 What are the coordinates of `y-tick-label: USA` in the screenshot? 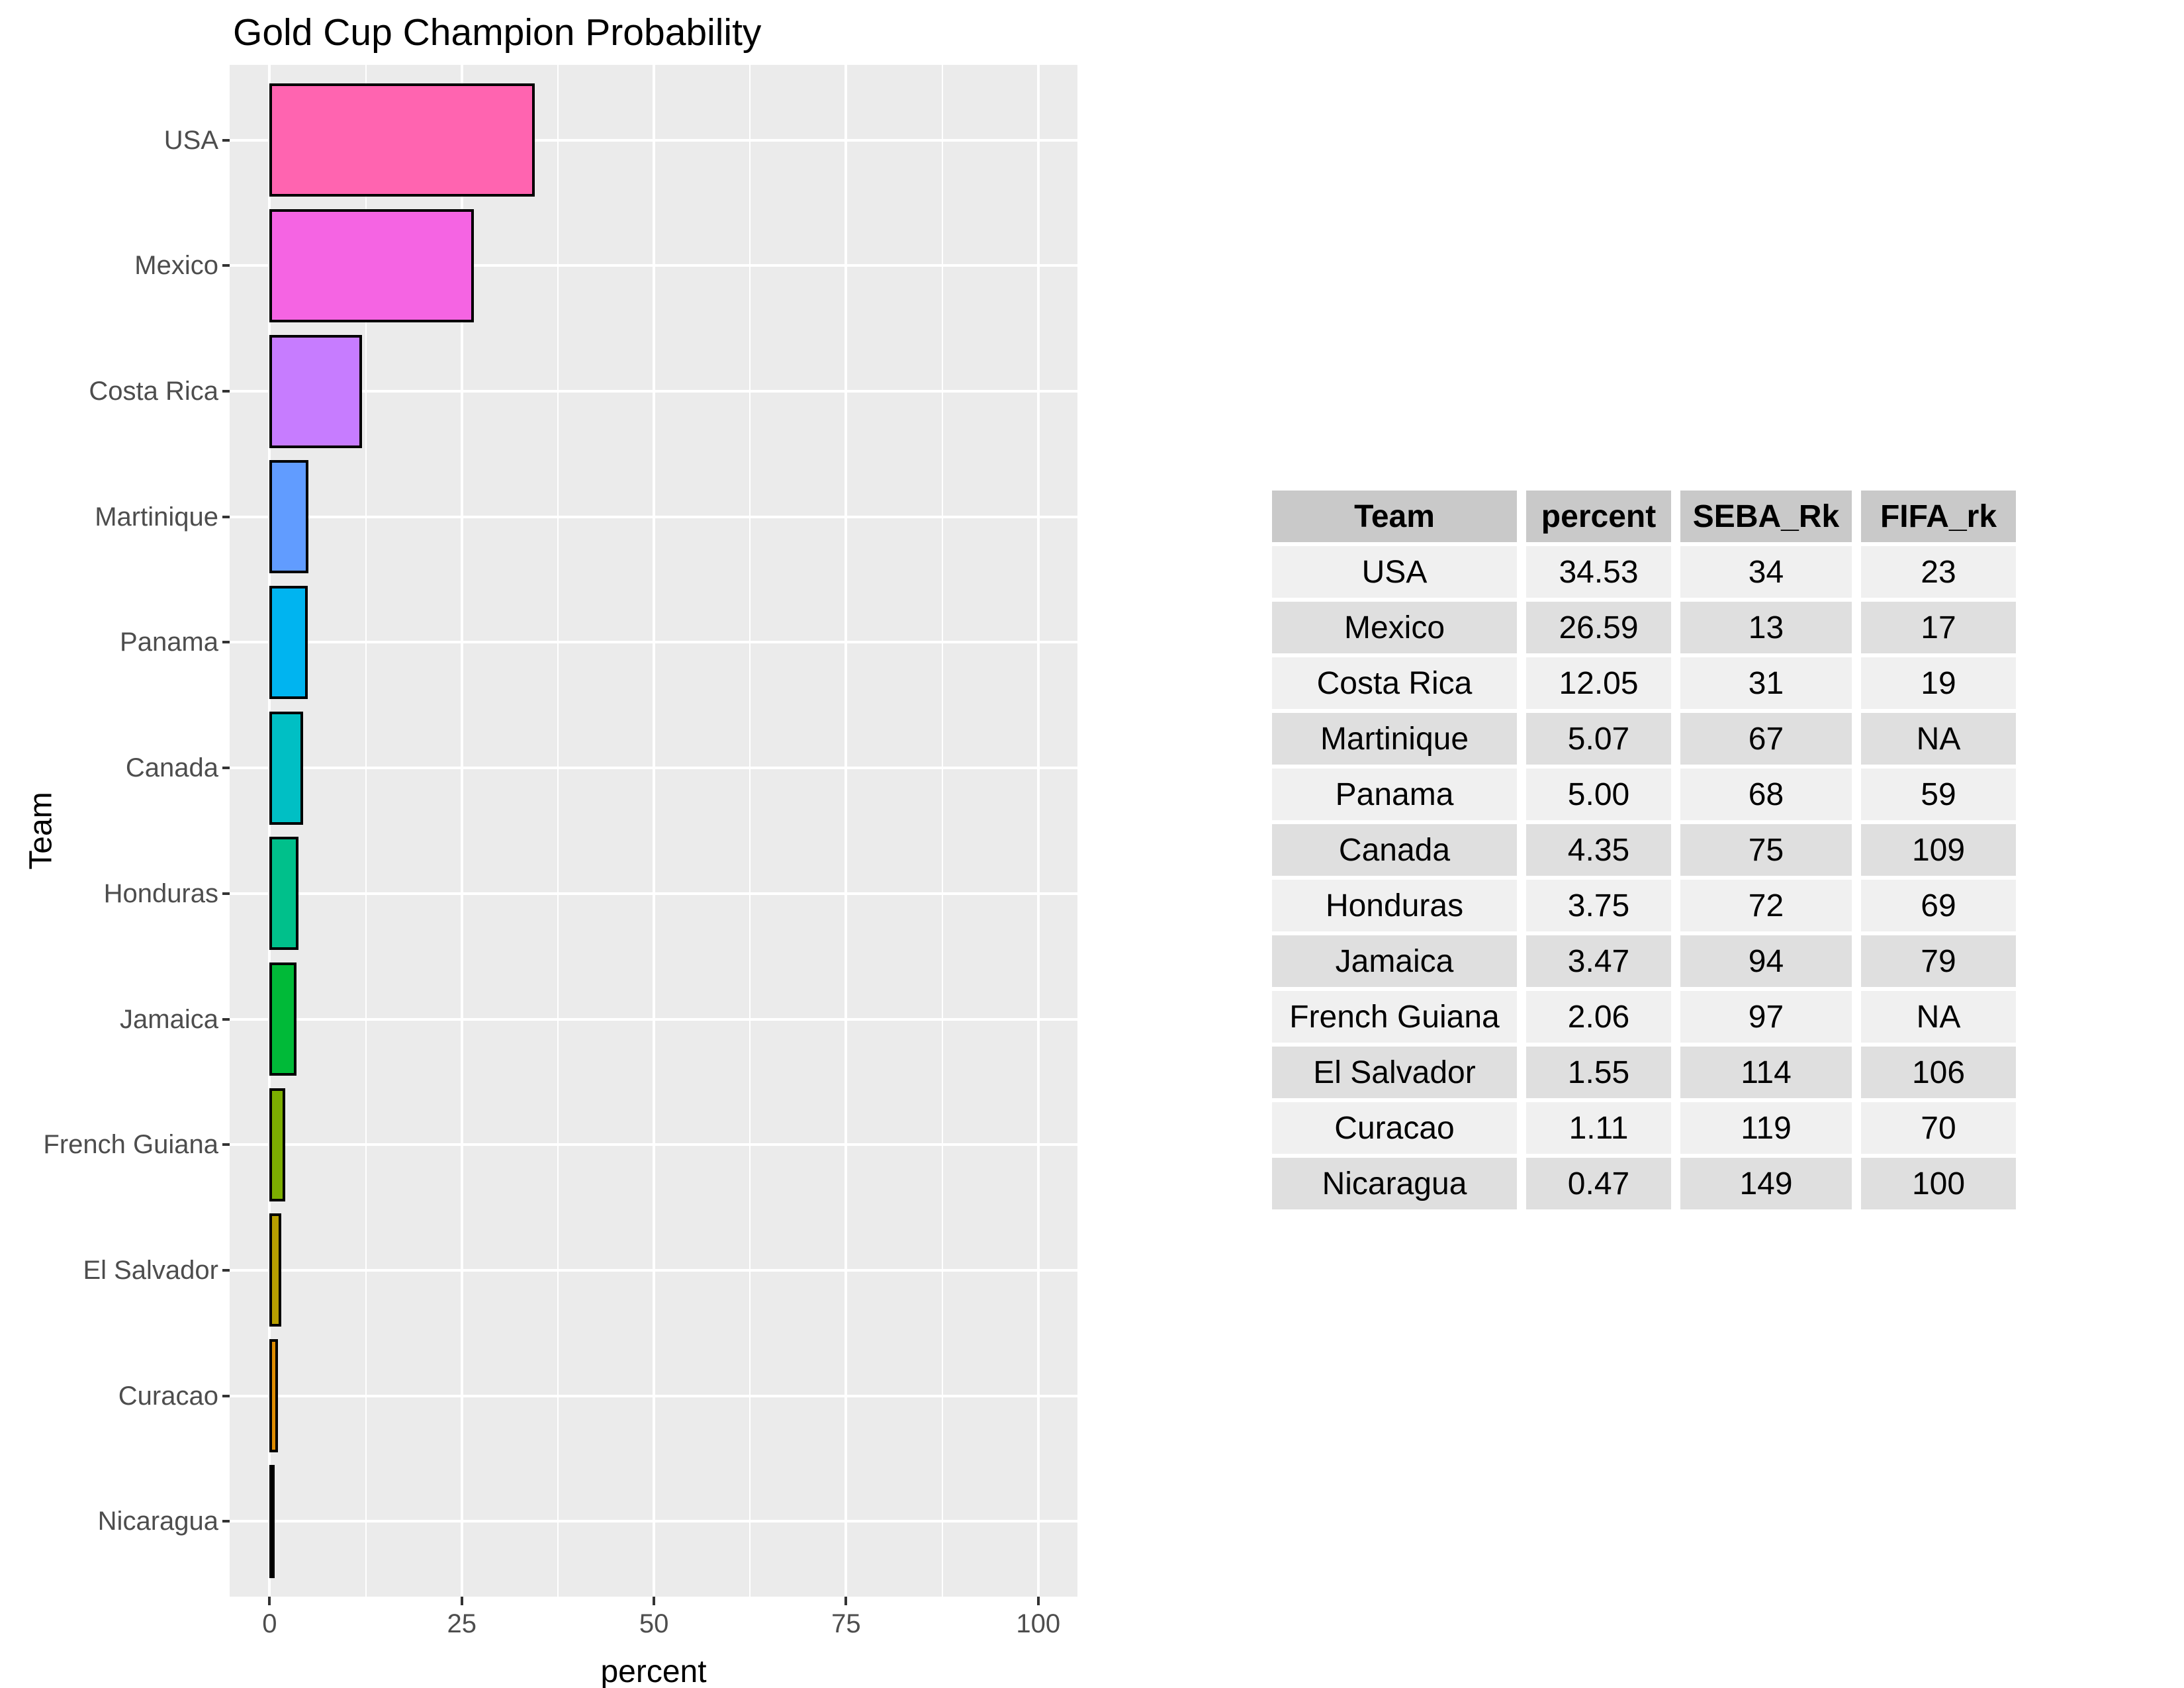 It's located at (191, 140).